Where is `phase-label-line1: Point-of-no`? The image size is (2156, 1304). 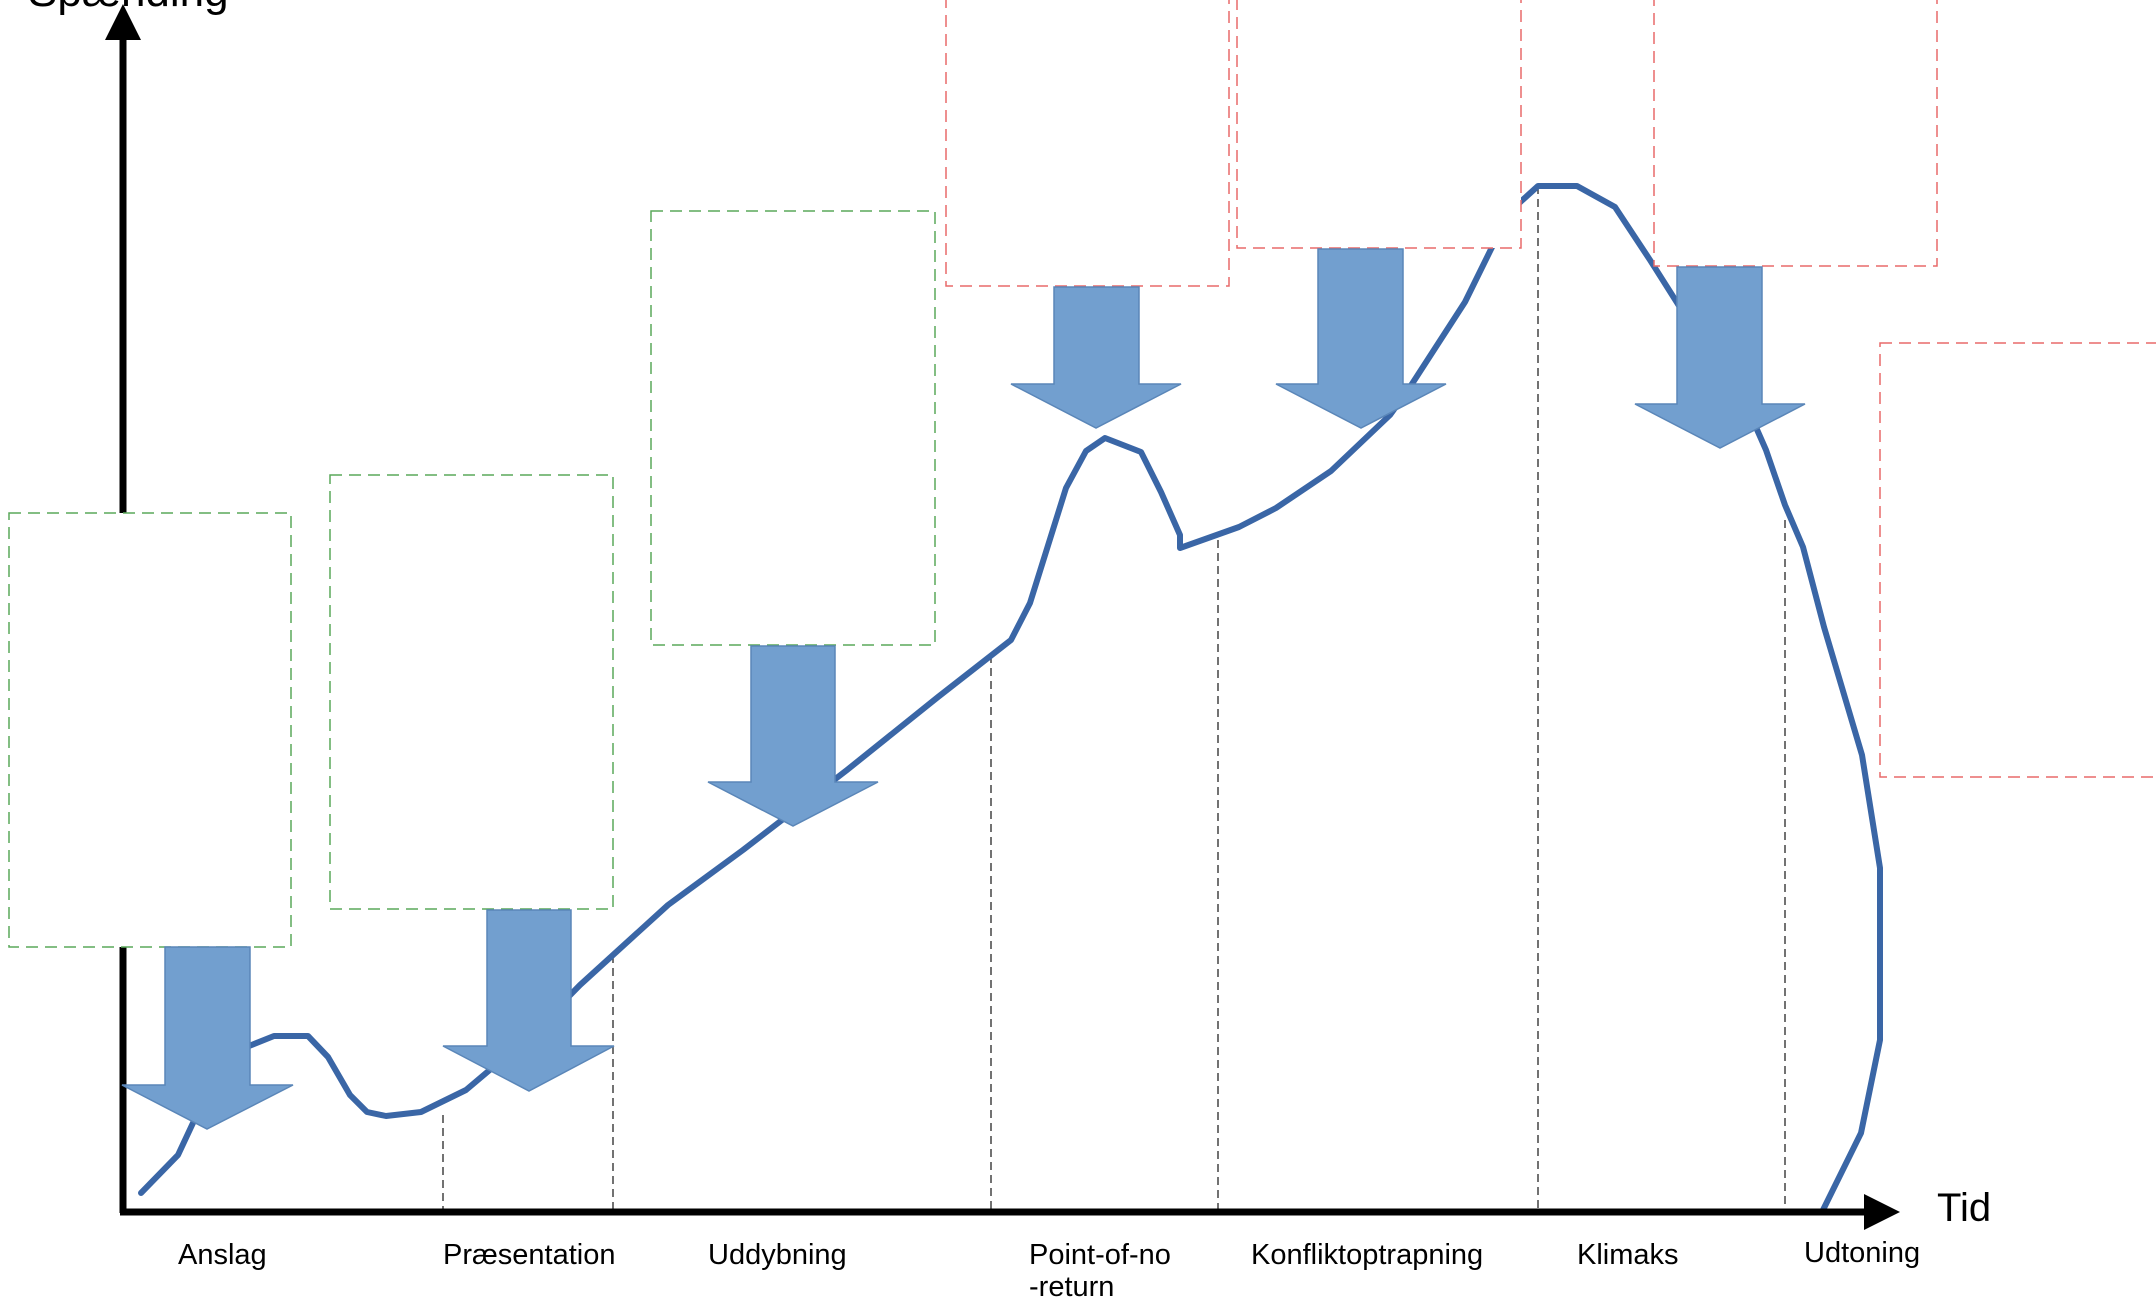
phase-label-line1: Point-of-no is located at coordinates (1100, 1255).